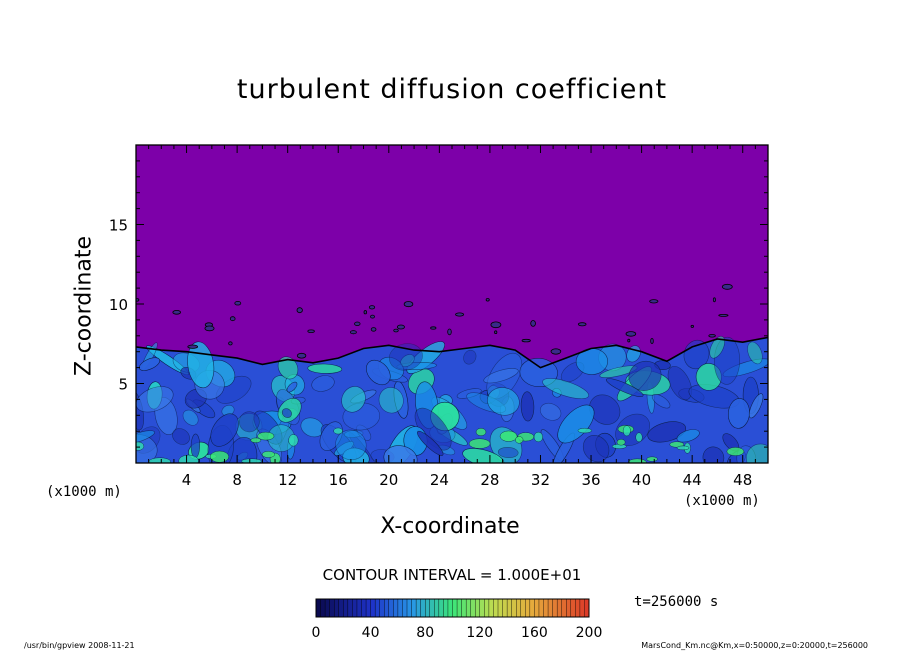 The image size is (904, 654). I want to click on x-tick-label: 32, so click(540, 480).